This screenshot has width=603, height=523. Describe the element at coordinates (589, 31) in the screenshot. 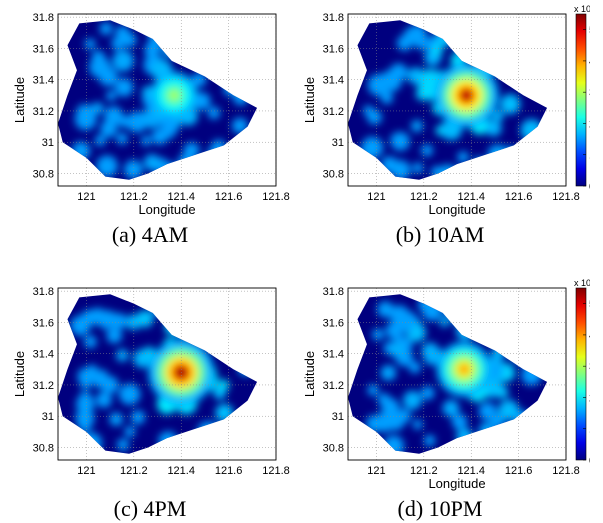

I see `colorbar-tick-label: 5` at that location.